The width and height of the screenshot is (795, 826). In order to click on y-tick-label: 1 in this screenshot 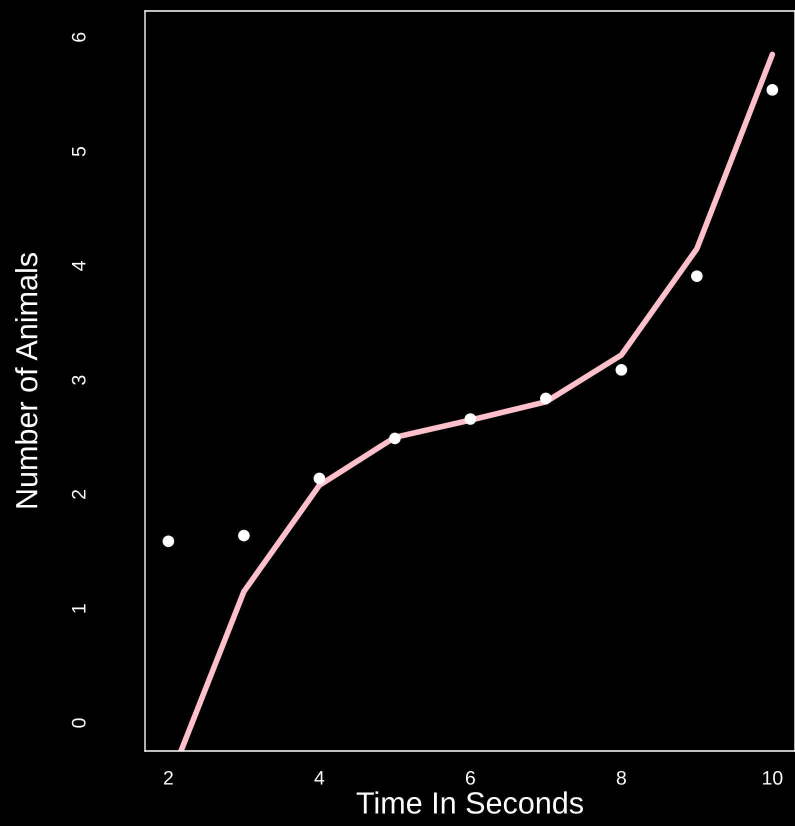, I will do `click(79, 608)`.